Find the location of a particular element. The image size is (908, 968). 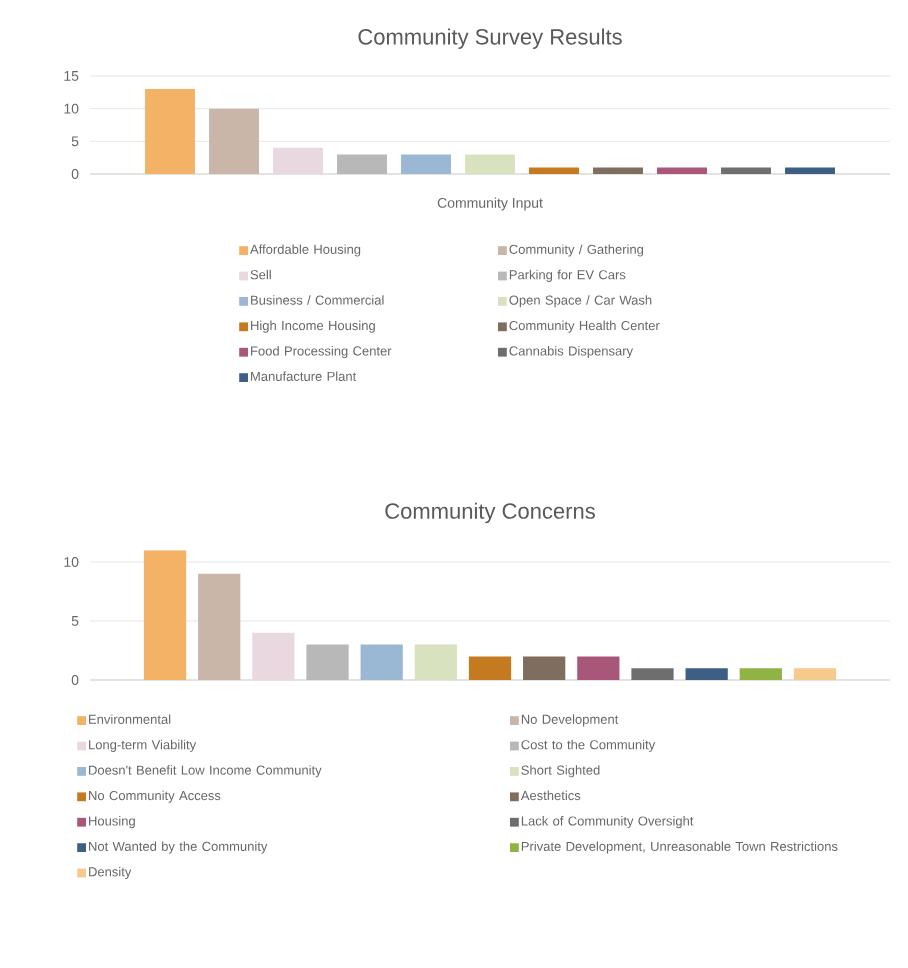

chart-title: Community Survey Results is located at coordinates (490, 38).